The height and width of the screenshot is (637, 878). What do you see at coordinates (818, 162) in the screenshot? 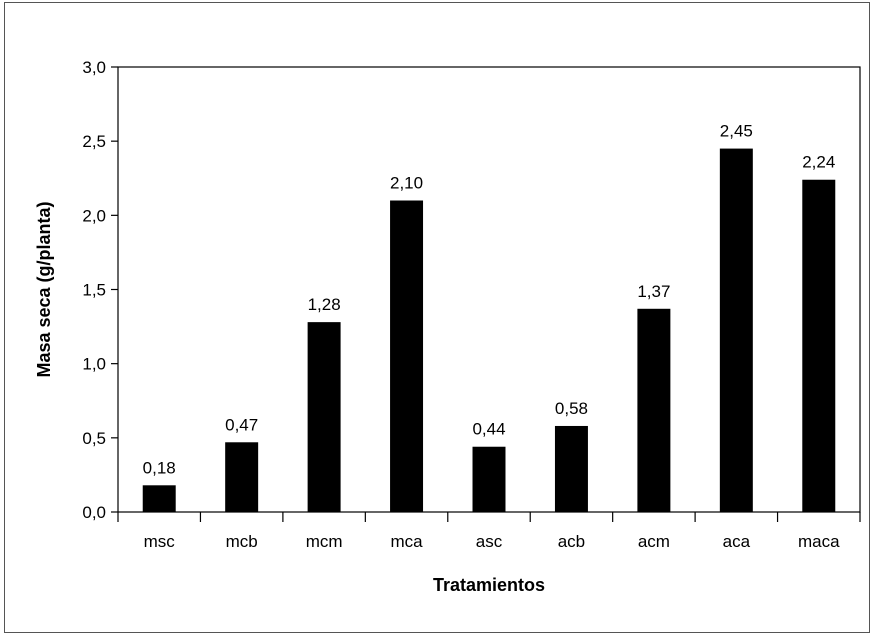
I see `data-label-maca: 2,24` at bounding box center [818, 162].